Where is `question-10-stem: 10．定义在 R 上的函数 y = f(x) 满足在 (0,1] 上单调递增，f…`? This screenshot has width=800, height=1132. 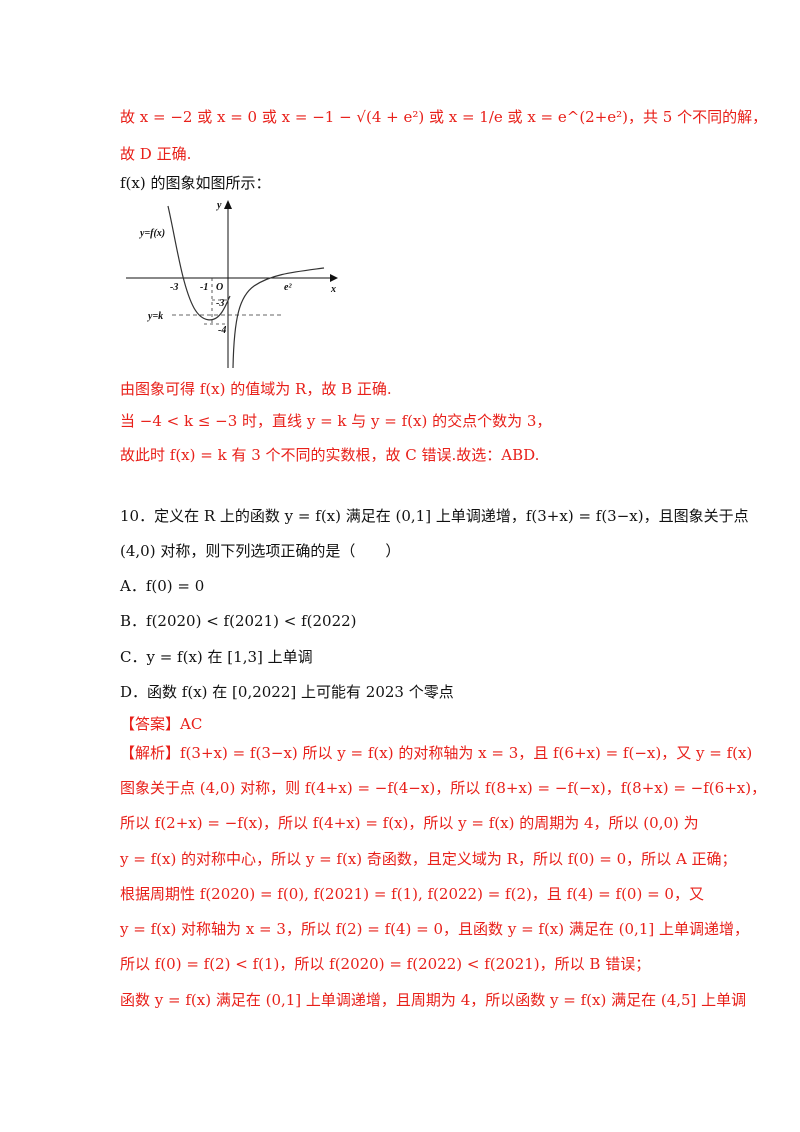
question-10-stem: 10．定义在 R 上的函数 y = f(x) 满足在 (0,1] 上单调递增，f… is located at coordinates (434, 516).